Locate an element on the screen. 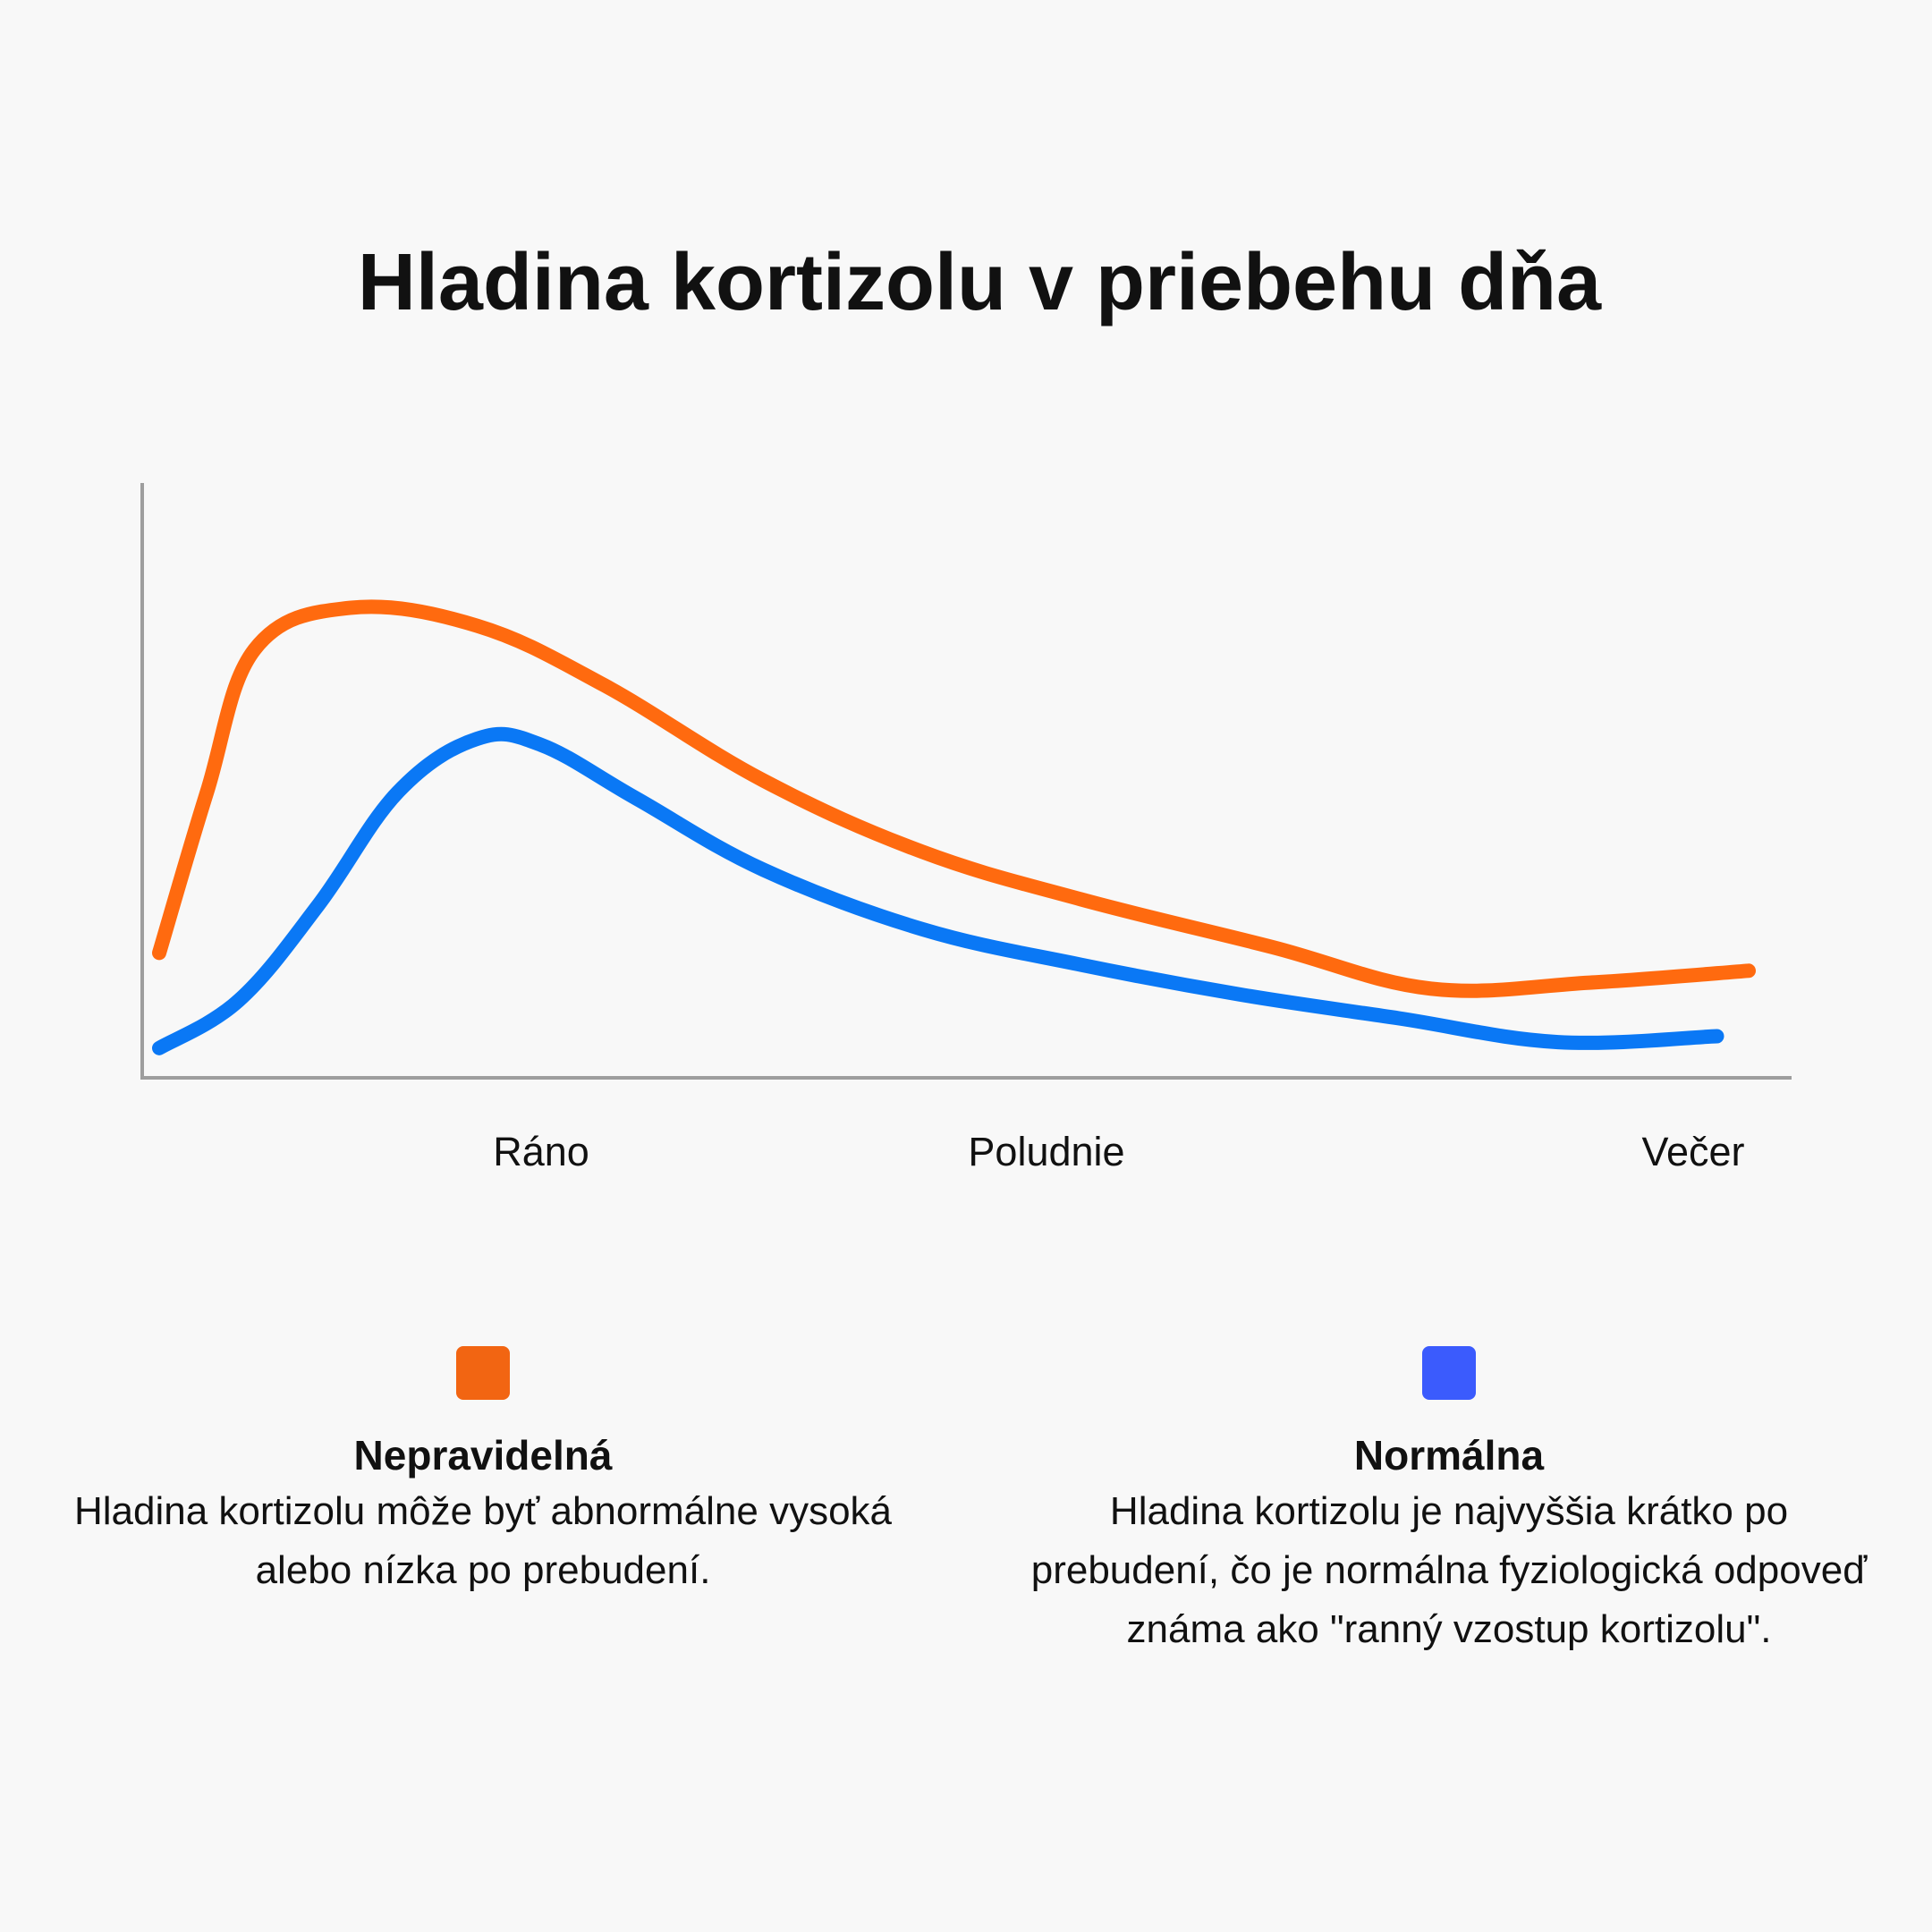 The width and height of the screenshot is (1932, 1932). legend-swatch-irregular is located at coordinates (483, 1373).